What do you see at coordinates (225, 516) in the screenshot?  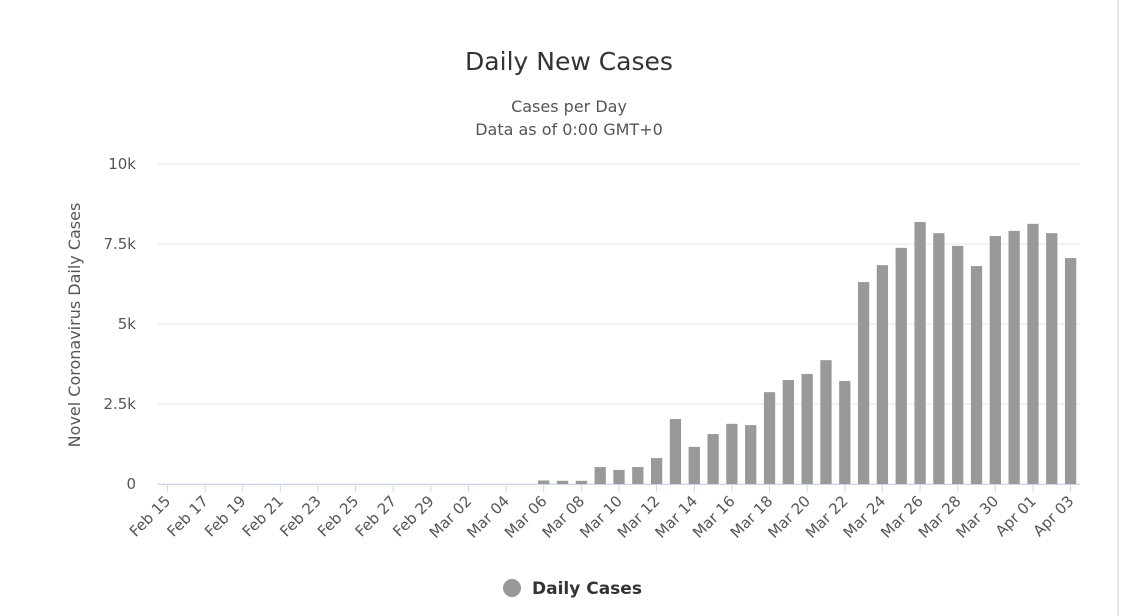 I see `x-tick-label: Feb 19` at bounding box center [225, 516].